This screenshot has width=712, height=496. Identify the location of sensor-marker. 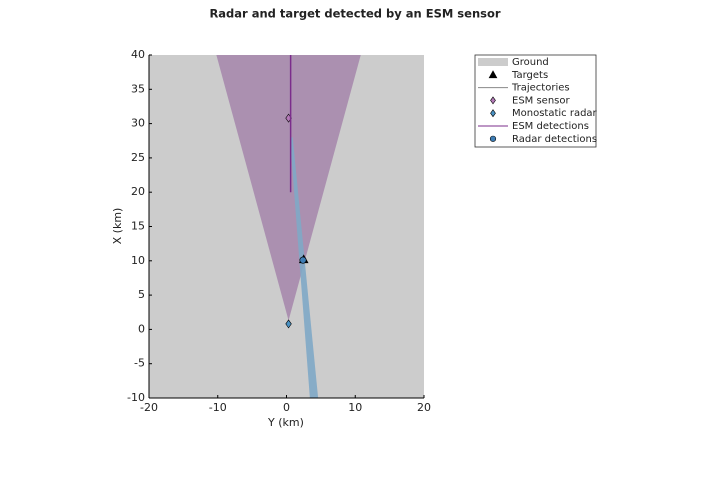
(288, 324).